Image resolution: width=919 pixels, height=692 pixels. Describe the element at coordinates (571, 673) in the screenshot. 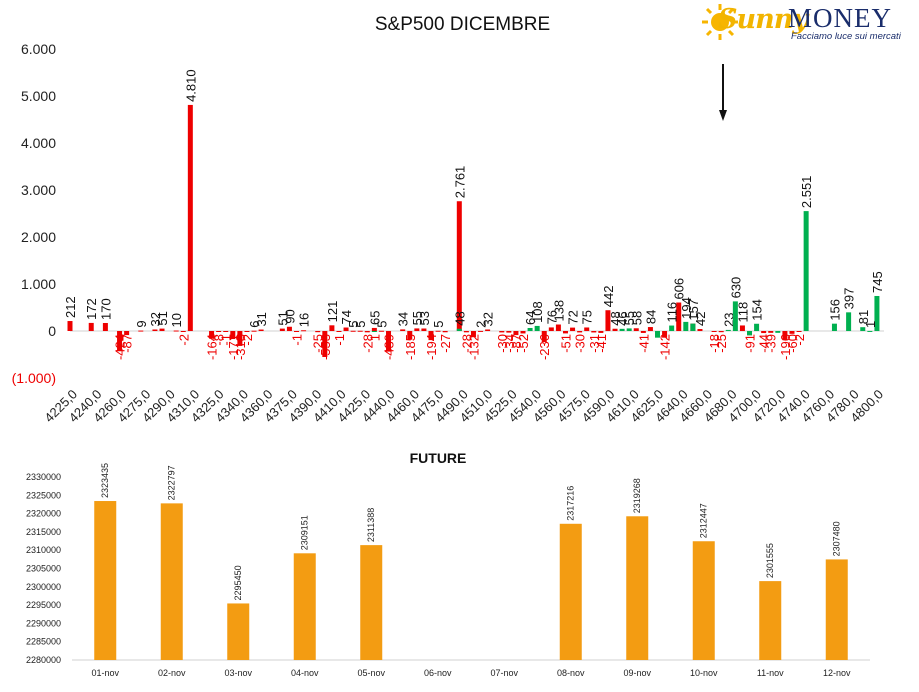

I see `x-tick-label: 08-nov` at that location.